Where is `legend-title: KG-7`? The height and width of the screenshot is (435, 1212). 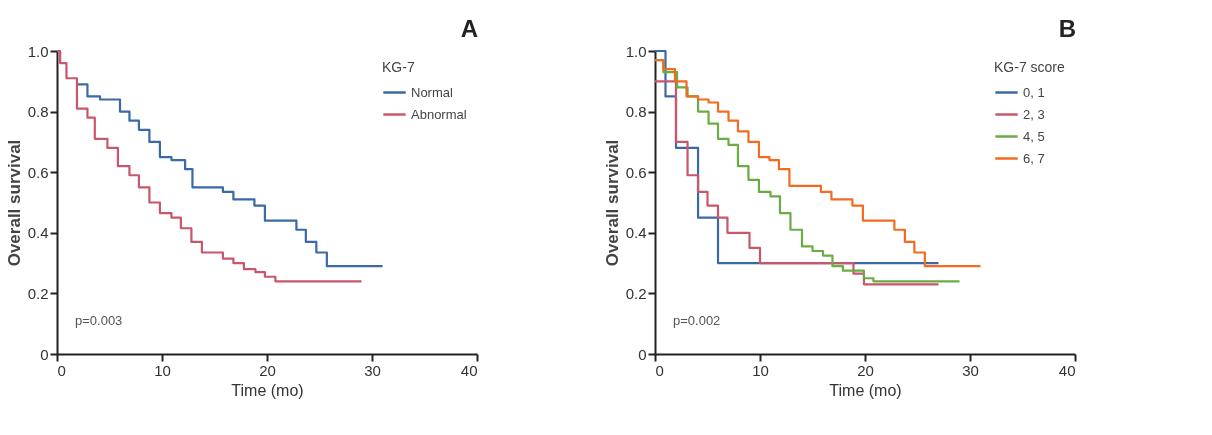
legend-title: KG-7 is located at coordinates (398, 67).